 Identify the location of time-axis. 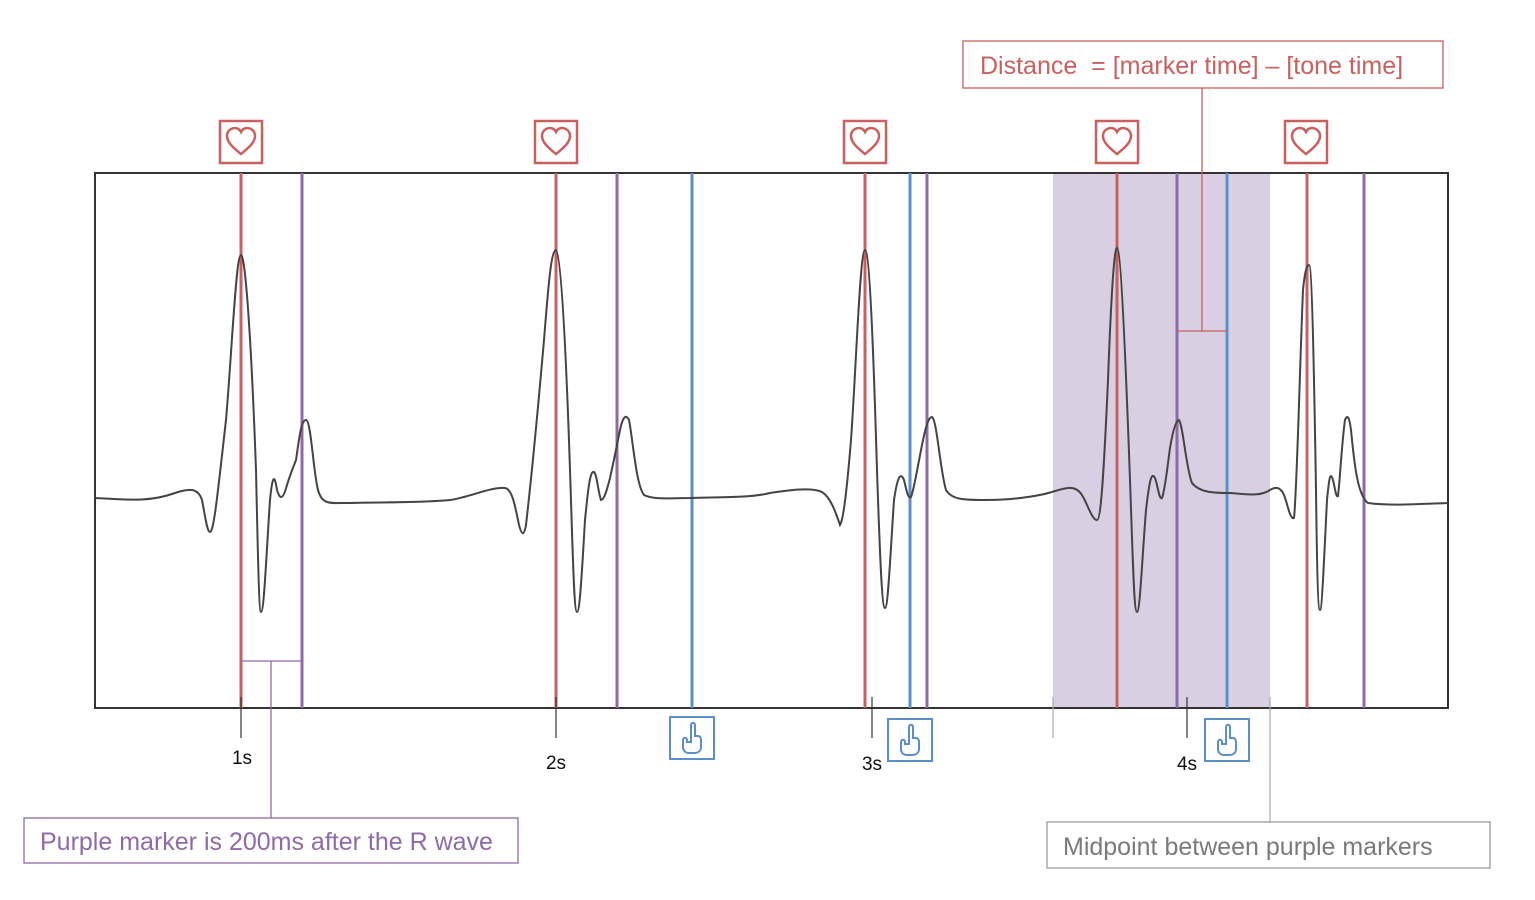
(714, 717).